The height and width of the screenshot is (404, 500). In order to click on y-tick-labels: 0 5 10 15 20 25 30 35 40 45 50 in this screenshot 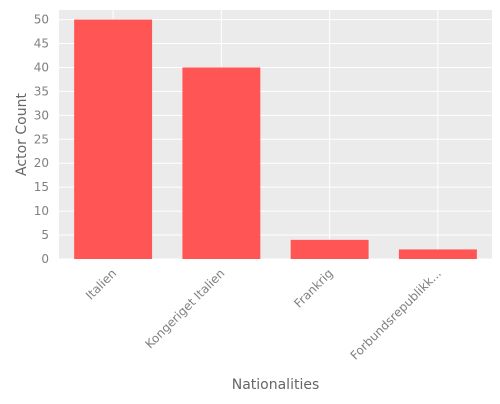, I will do `click(41, 139)`.